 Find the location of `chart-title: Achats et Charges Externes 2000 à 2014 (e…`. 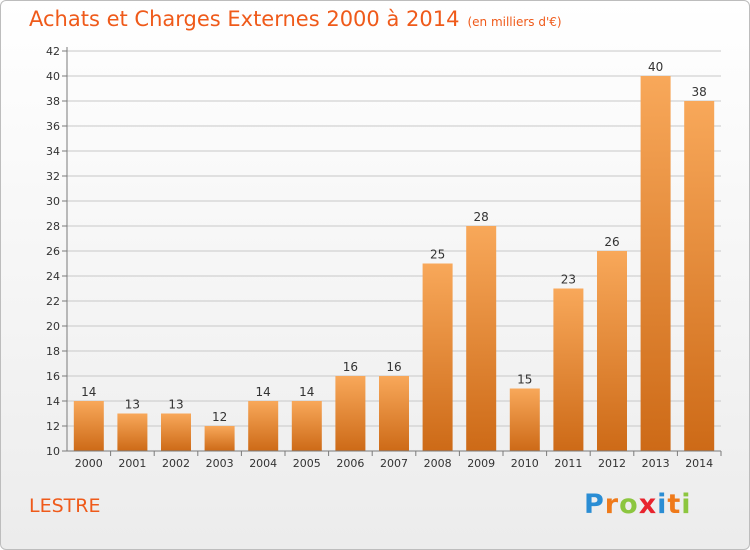

chart-title: Achats et Charges Externes 2000 à 2014 (e… is located at coordinates (295, 19).